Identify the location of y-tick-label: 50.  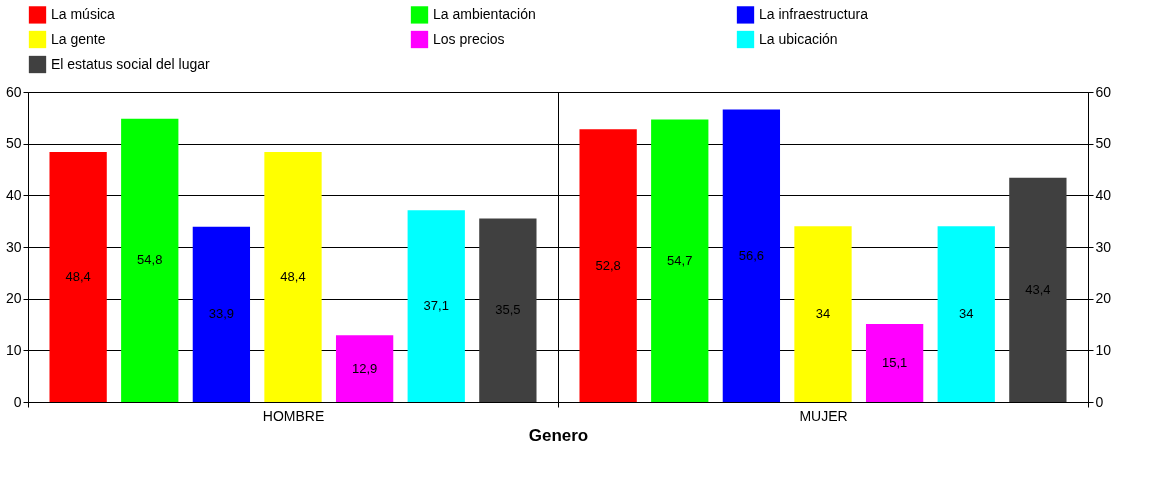
(13, 143).